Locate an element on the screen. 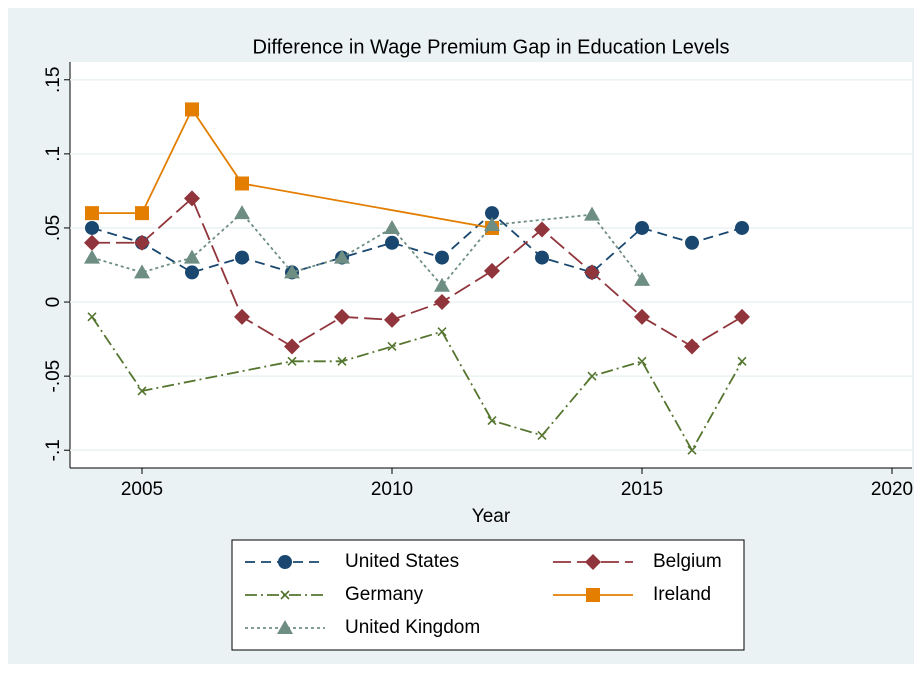 The height and width of the screenshot is (680, 922). x-axis-label: Year is located at coordinates (491, 516).